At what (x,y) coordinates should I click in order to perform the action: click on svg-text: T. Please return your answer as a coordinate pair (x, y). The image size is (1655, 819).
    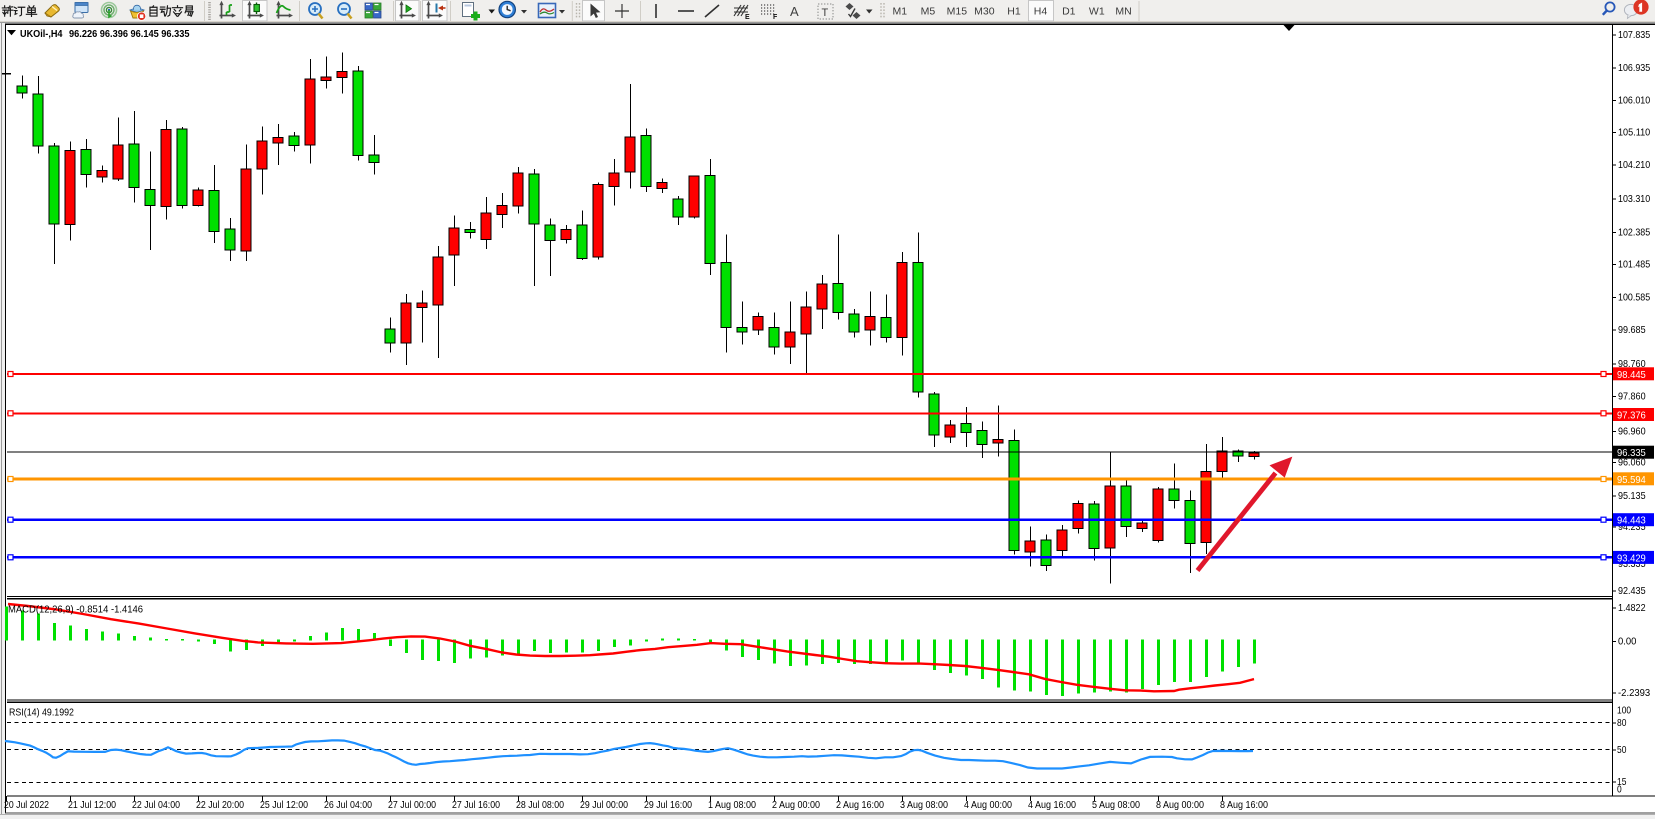
    Looking at the image, I should click on (825, 13).